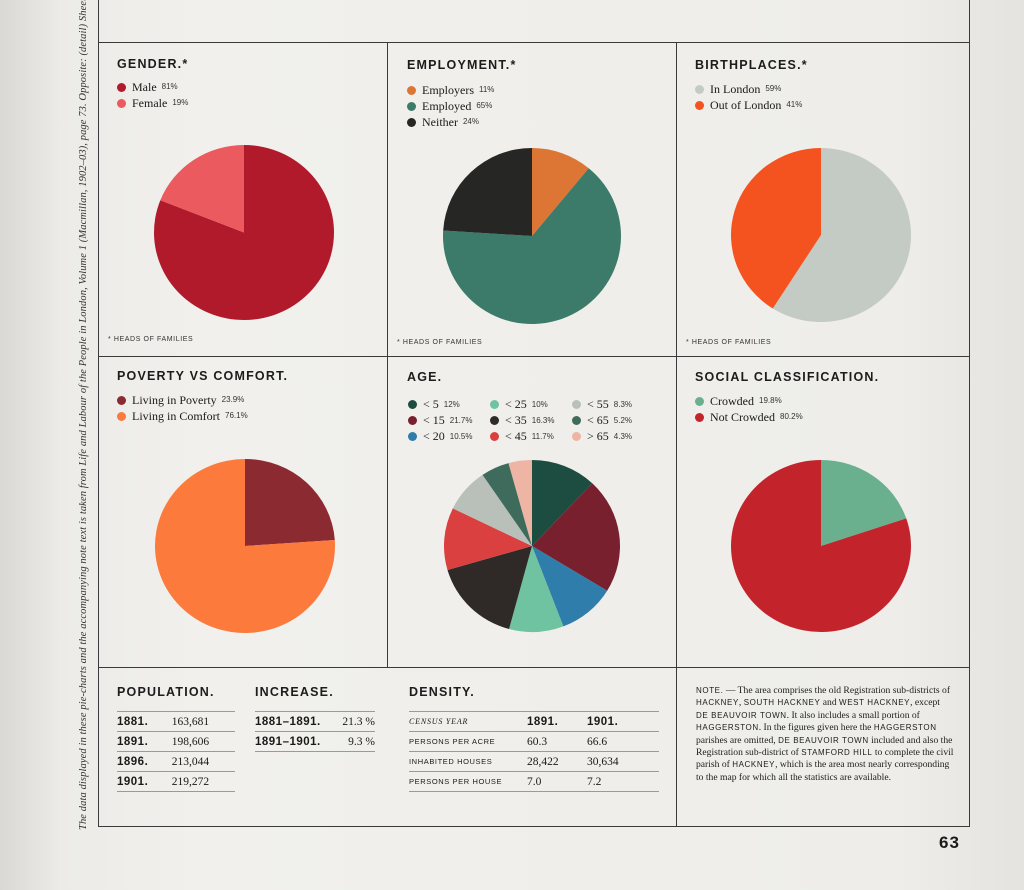  I want to click on birthplaces-title: BIRTHPLACES.*, so click(751, 65).